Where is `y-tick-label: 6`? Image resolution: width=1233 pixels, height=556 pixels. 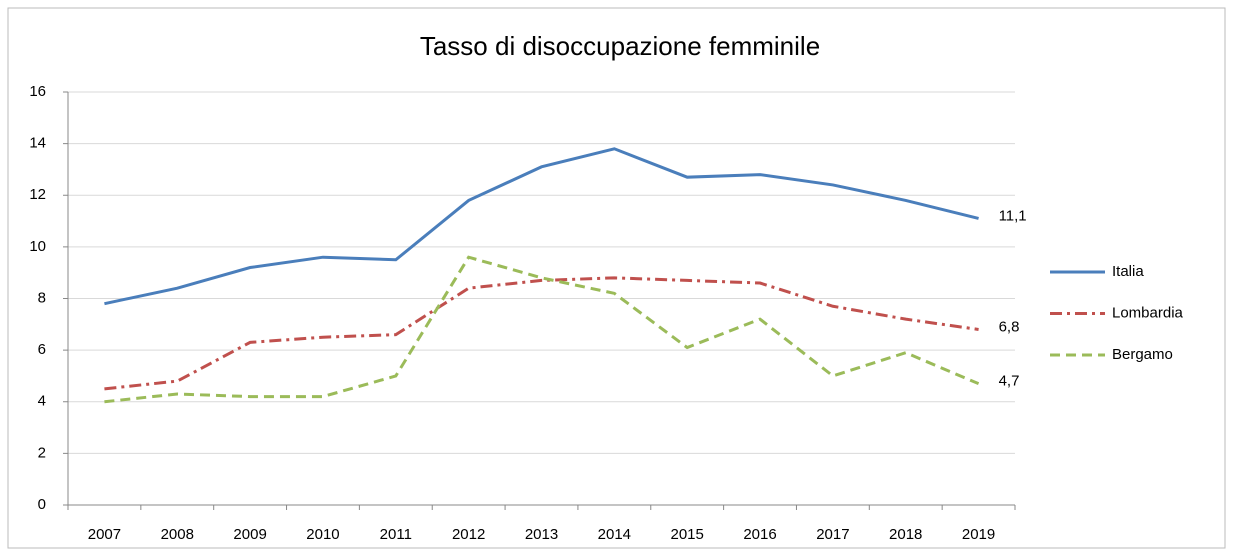
y-tick-label: 6 is located at coordinates (42, 349).